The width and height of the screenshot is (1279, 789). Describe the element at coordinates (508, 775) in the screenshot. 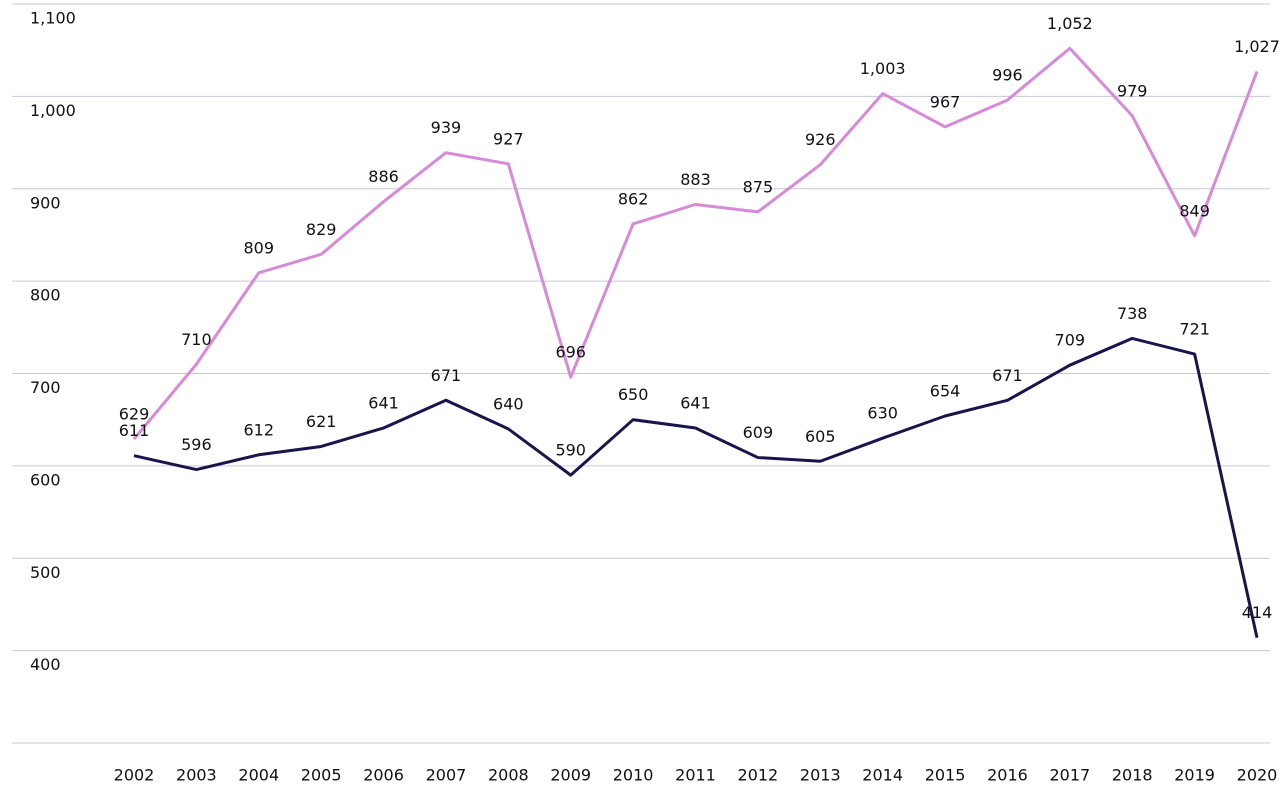

I see `x-tick-label: 2008` at that location.